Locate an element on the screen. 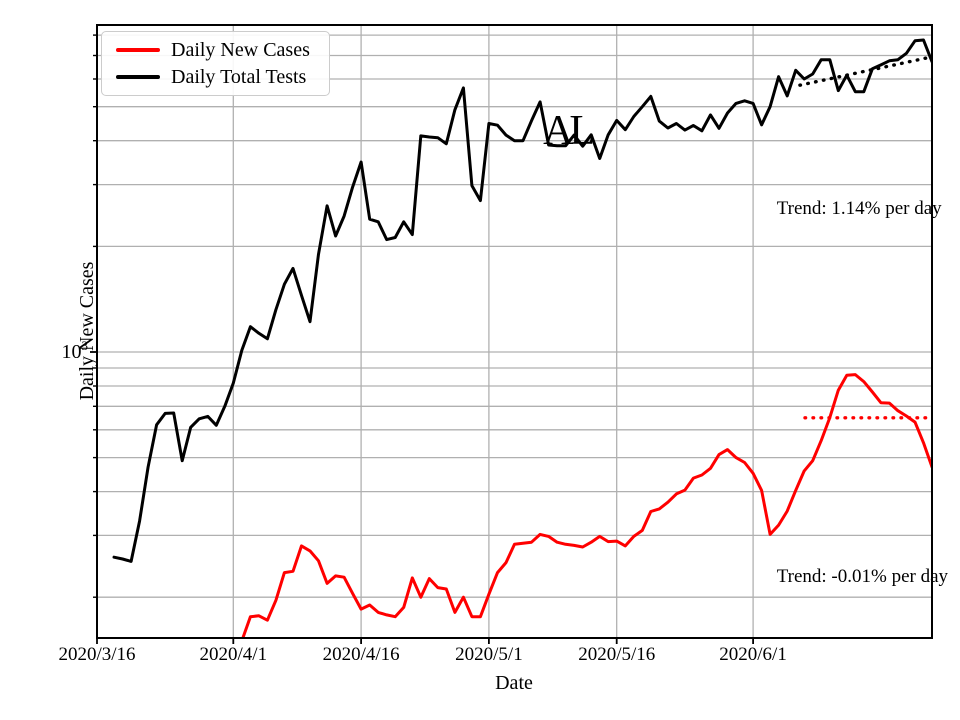 Image resolution: width=960 pixels, height=720 pixels. x-tick-label: 2020/4/1 is located at coordinates (233, 654).